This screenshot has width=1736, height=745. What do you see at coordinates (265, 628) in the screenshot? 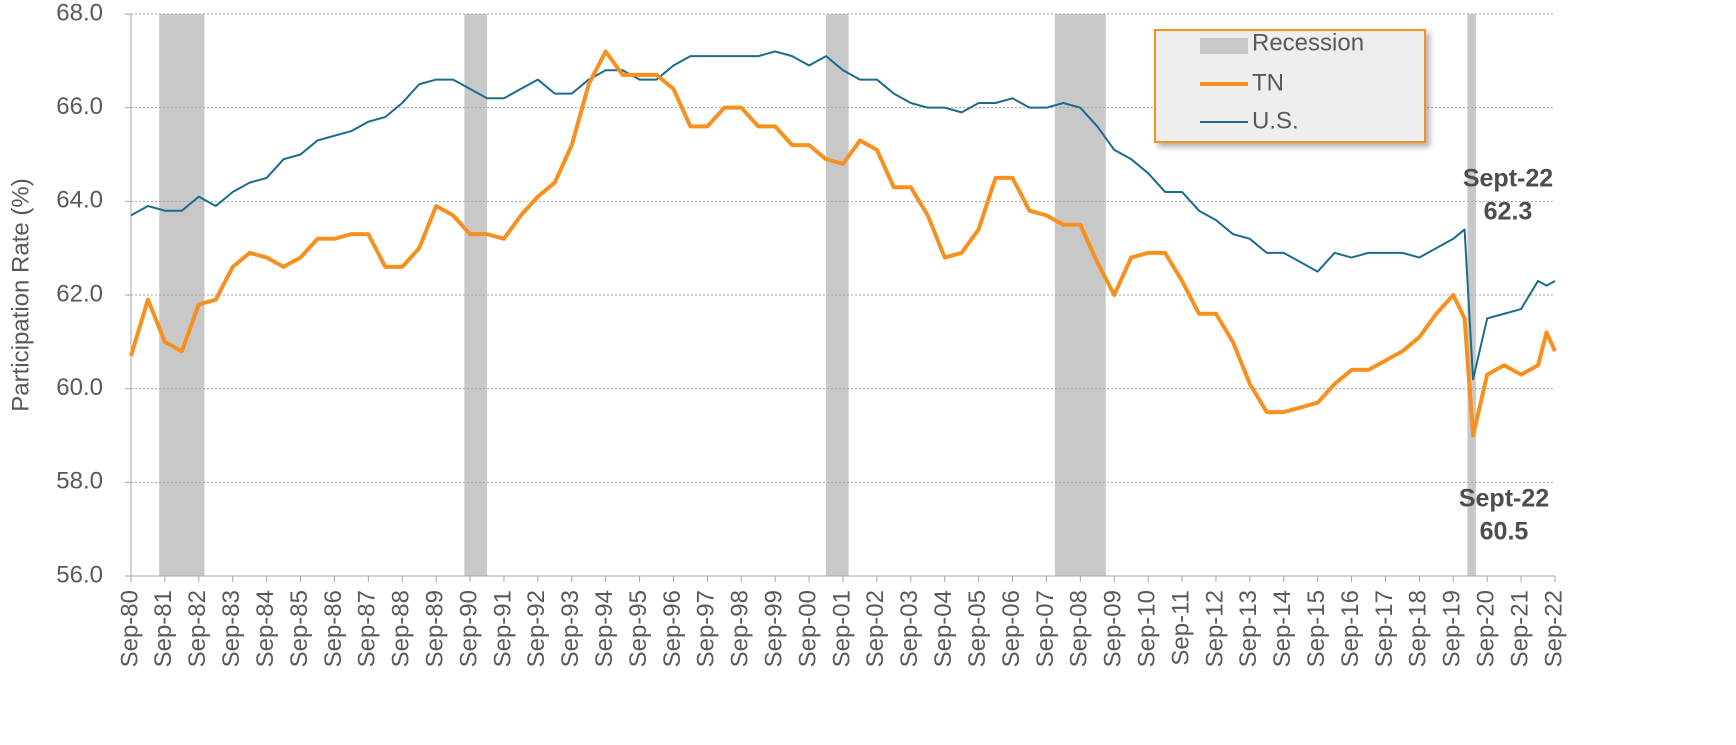
I see `x-tick-label: Sep-84` at bounding box center [265, 628].